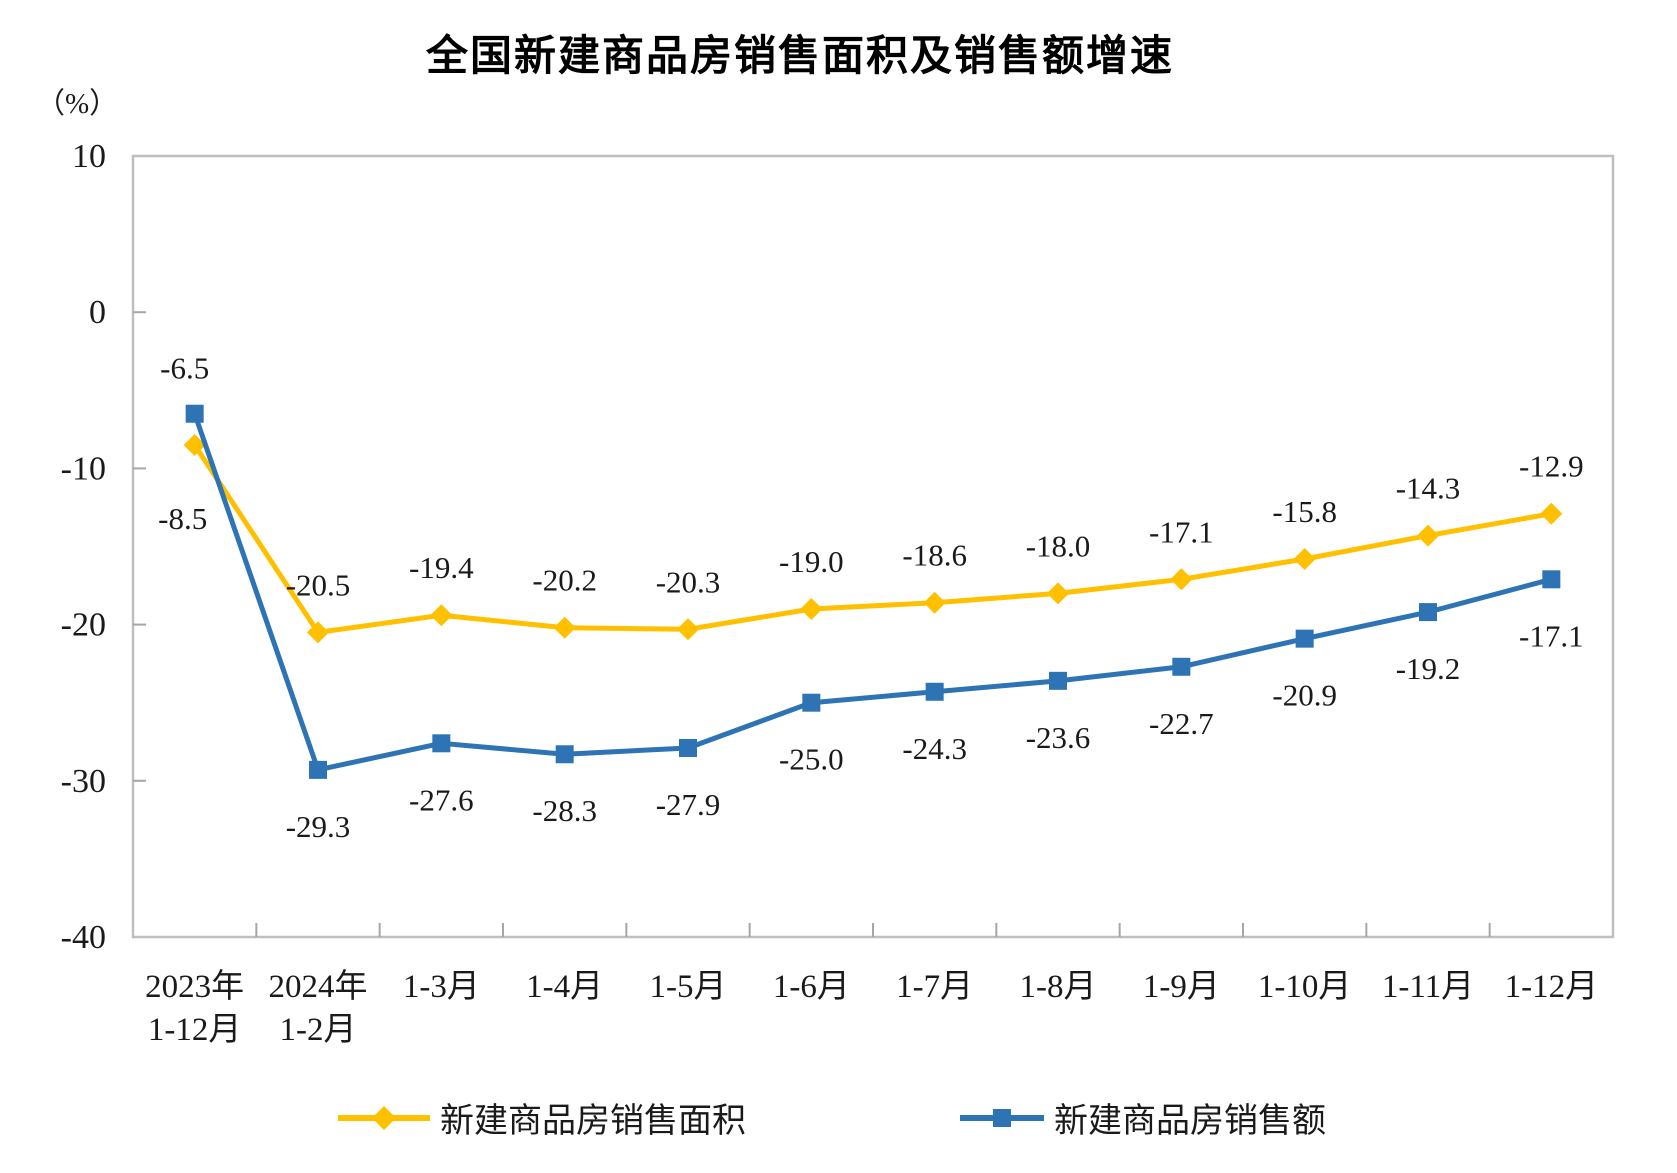  I want to click on x-axis-label: 1-2月, so click(318, 1030).